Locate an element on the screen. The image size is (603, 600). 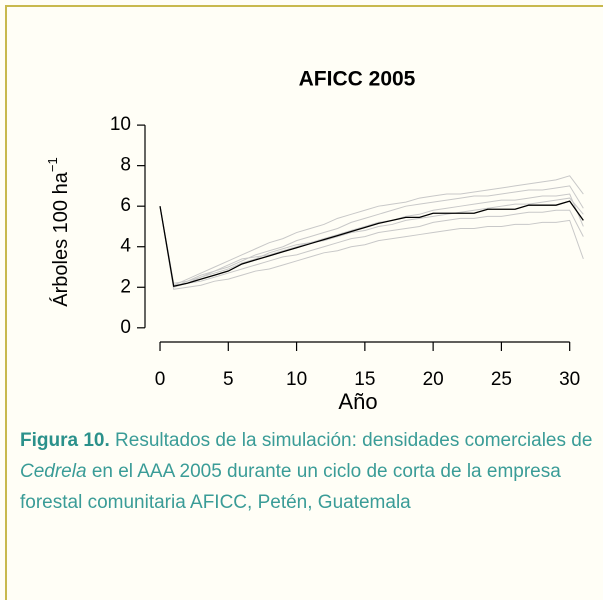
x-tick-label: 15 is located at coordinates (364, 379).